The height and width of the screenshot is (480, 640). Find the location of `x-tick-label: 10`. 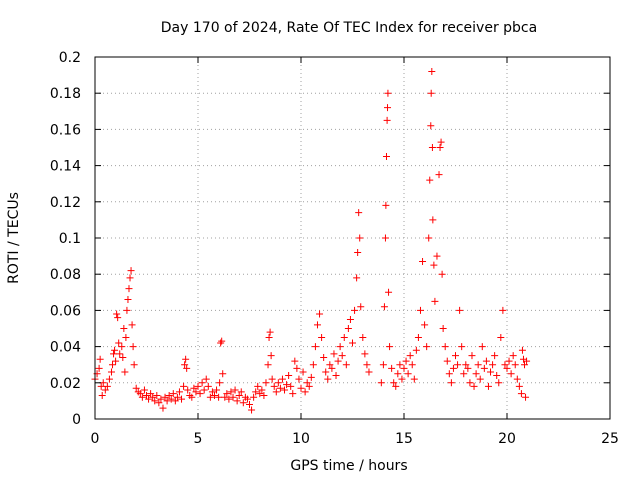

x-tick-label: 10 is located at coordinates (301, 439).